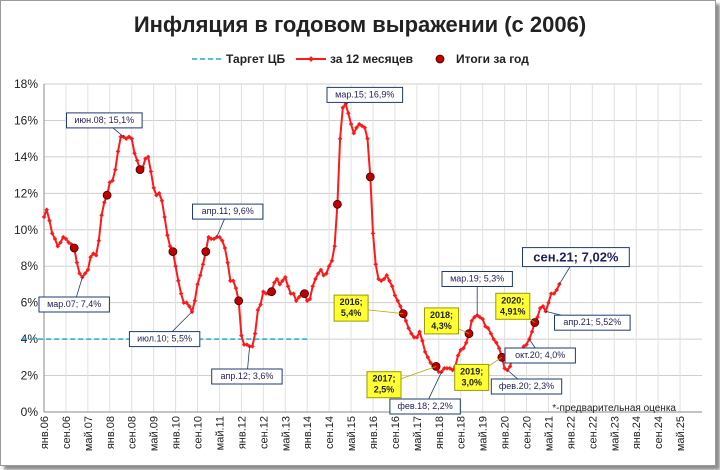 Image resolution: width=720 pixels, height=470 pixels. Describe the element at coordinates (220, 433) in the screenshot. I see `x-tick-label: май.11` at that location.